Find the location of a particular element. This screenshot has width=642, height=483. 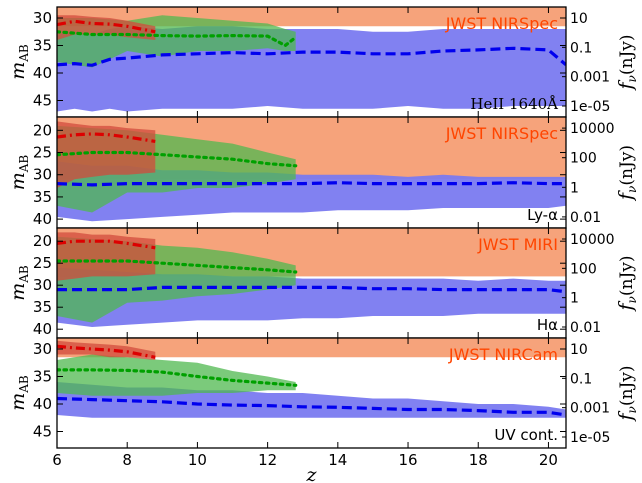

x-axis-title: z is located at coordinates (311, 473).